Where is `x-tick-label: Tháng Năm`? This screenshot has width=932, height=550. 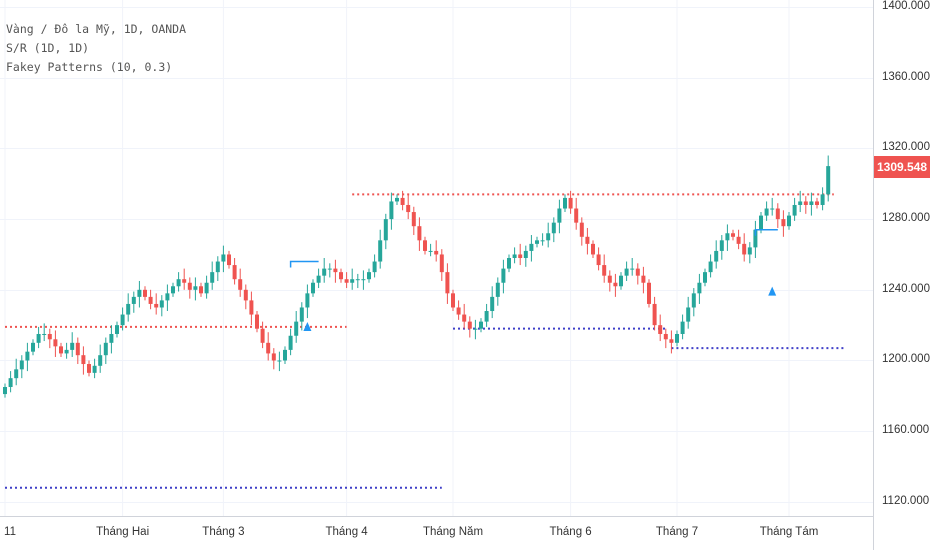
x-tick-label: Tháng Năm is located at coordinates (453, 532).